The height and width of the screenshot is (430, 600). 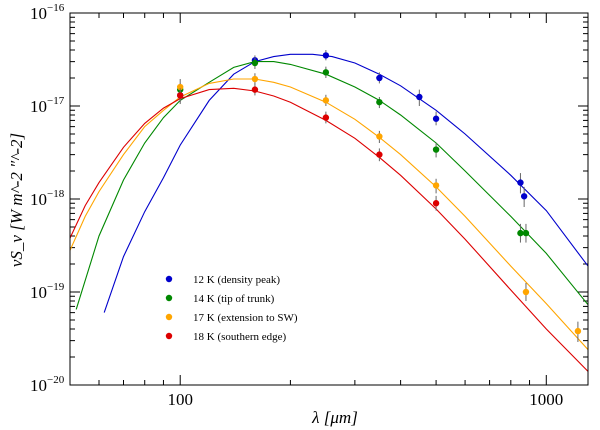 What do you see at coordinates (245, 318) in the screenshot?
I see `legend-label: 17 K (extension to SW)` at bounding box center [245, 318].